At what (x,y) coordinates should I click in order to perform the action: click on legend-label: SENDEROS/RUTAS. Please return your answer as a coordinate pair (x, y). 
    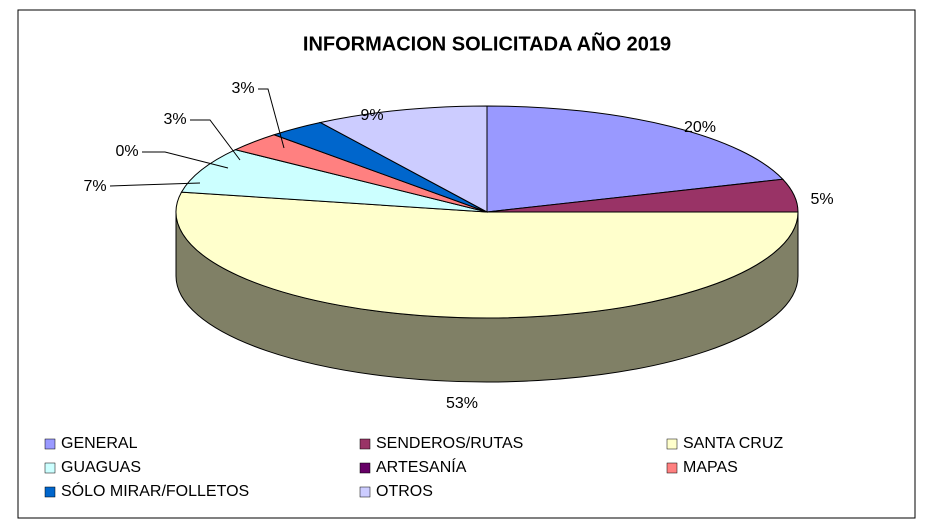
    Looking at the image, I should click on (449, 443).